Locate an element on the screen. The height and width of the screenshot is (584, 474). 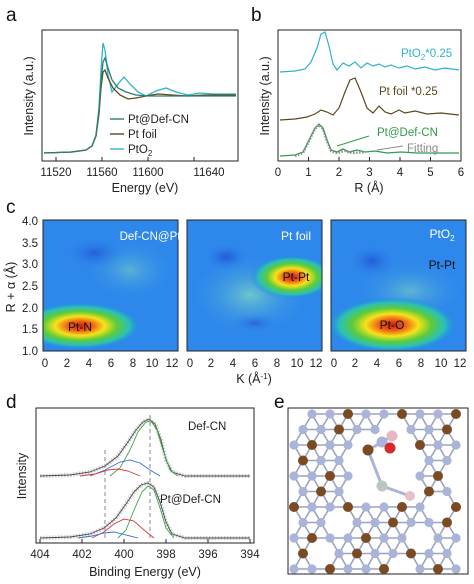
c1-xtick-0: 0 is located at coordinates (45, 364).